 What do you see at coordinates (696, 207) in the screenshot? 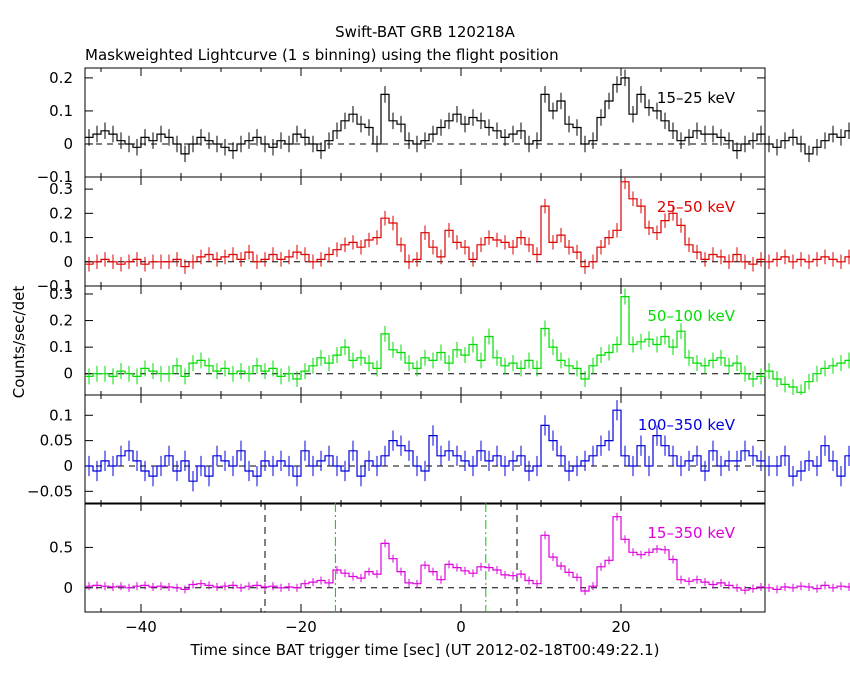
I see `band-label: 25–50 keV` at bounding box center [696, 207].